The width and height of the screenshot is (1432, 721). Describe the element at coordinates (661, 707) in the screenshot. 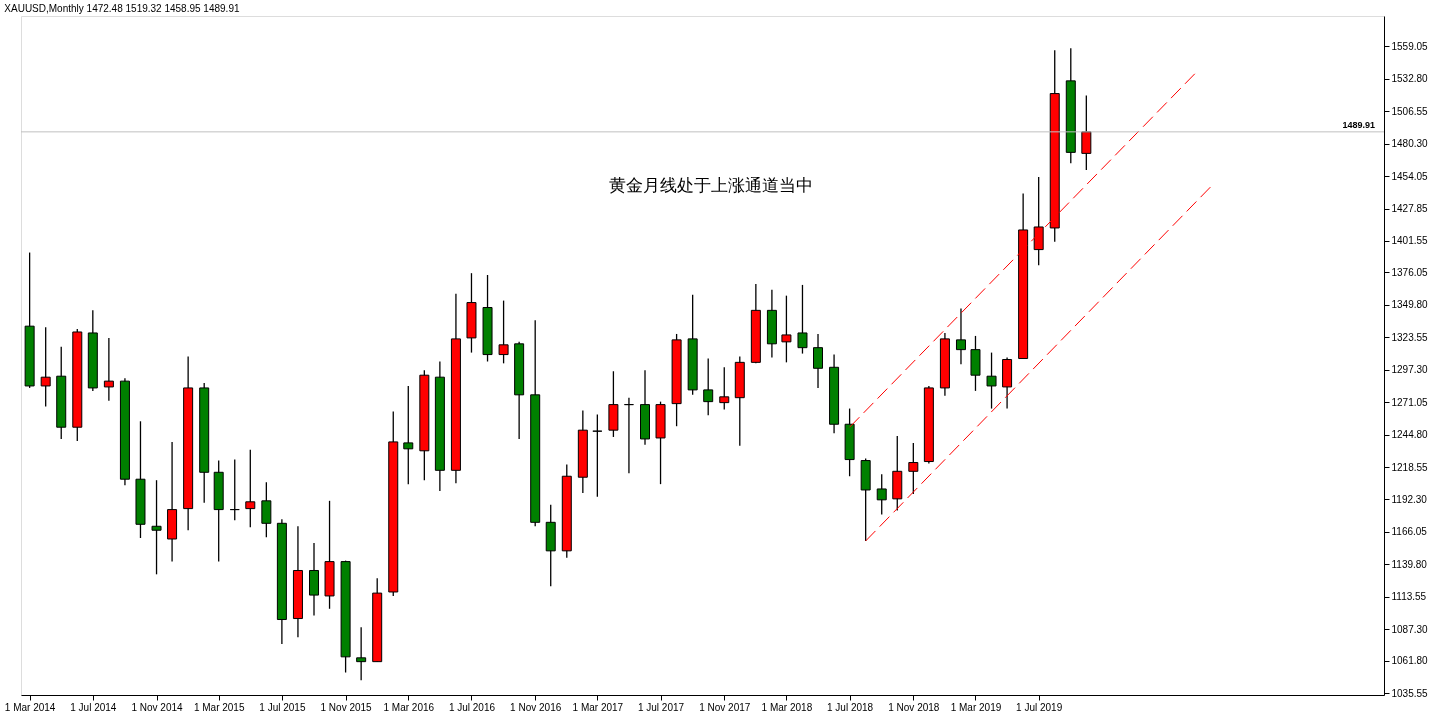

I see `x-tick-label: 1 Jul 2017` at that location.